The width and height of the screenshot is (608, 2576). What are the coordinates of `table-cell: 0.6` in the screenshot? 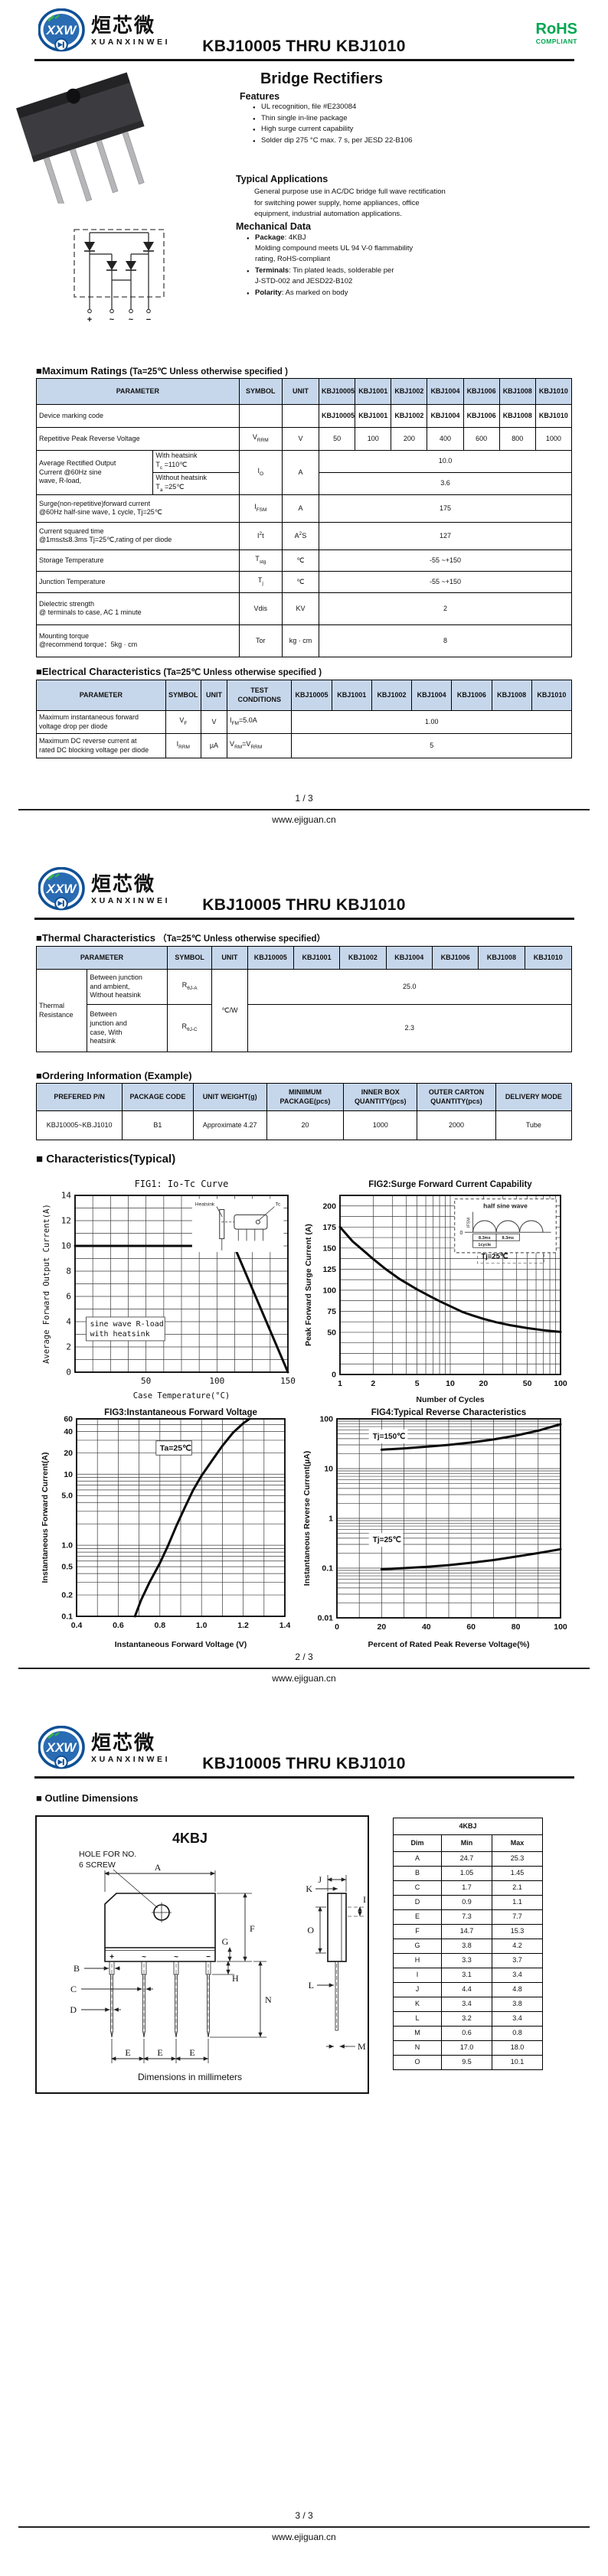 It's located at (466, 2034).